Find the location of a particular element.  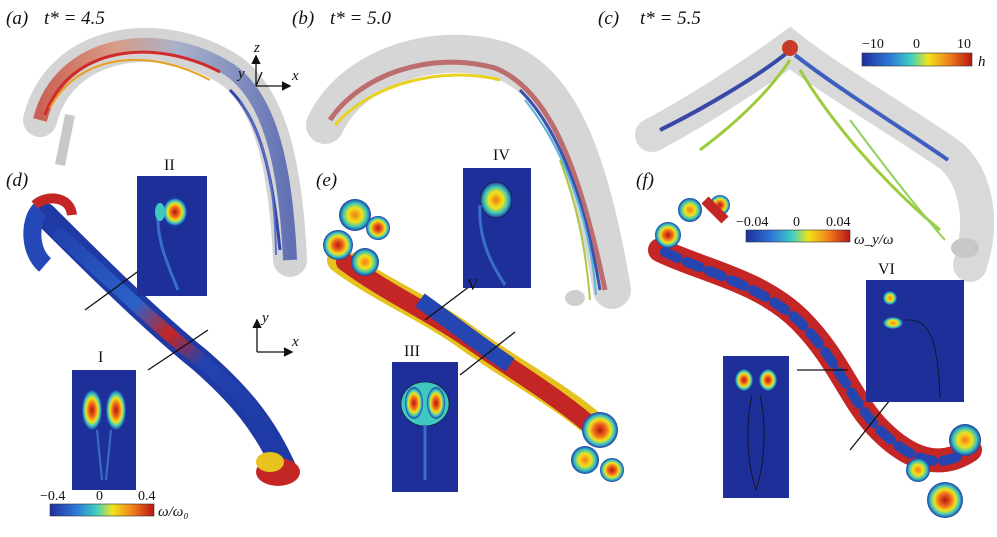

panel-a-time: t* = 4.5 is located at coordinates (74, 18).